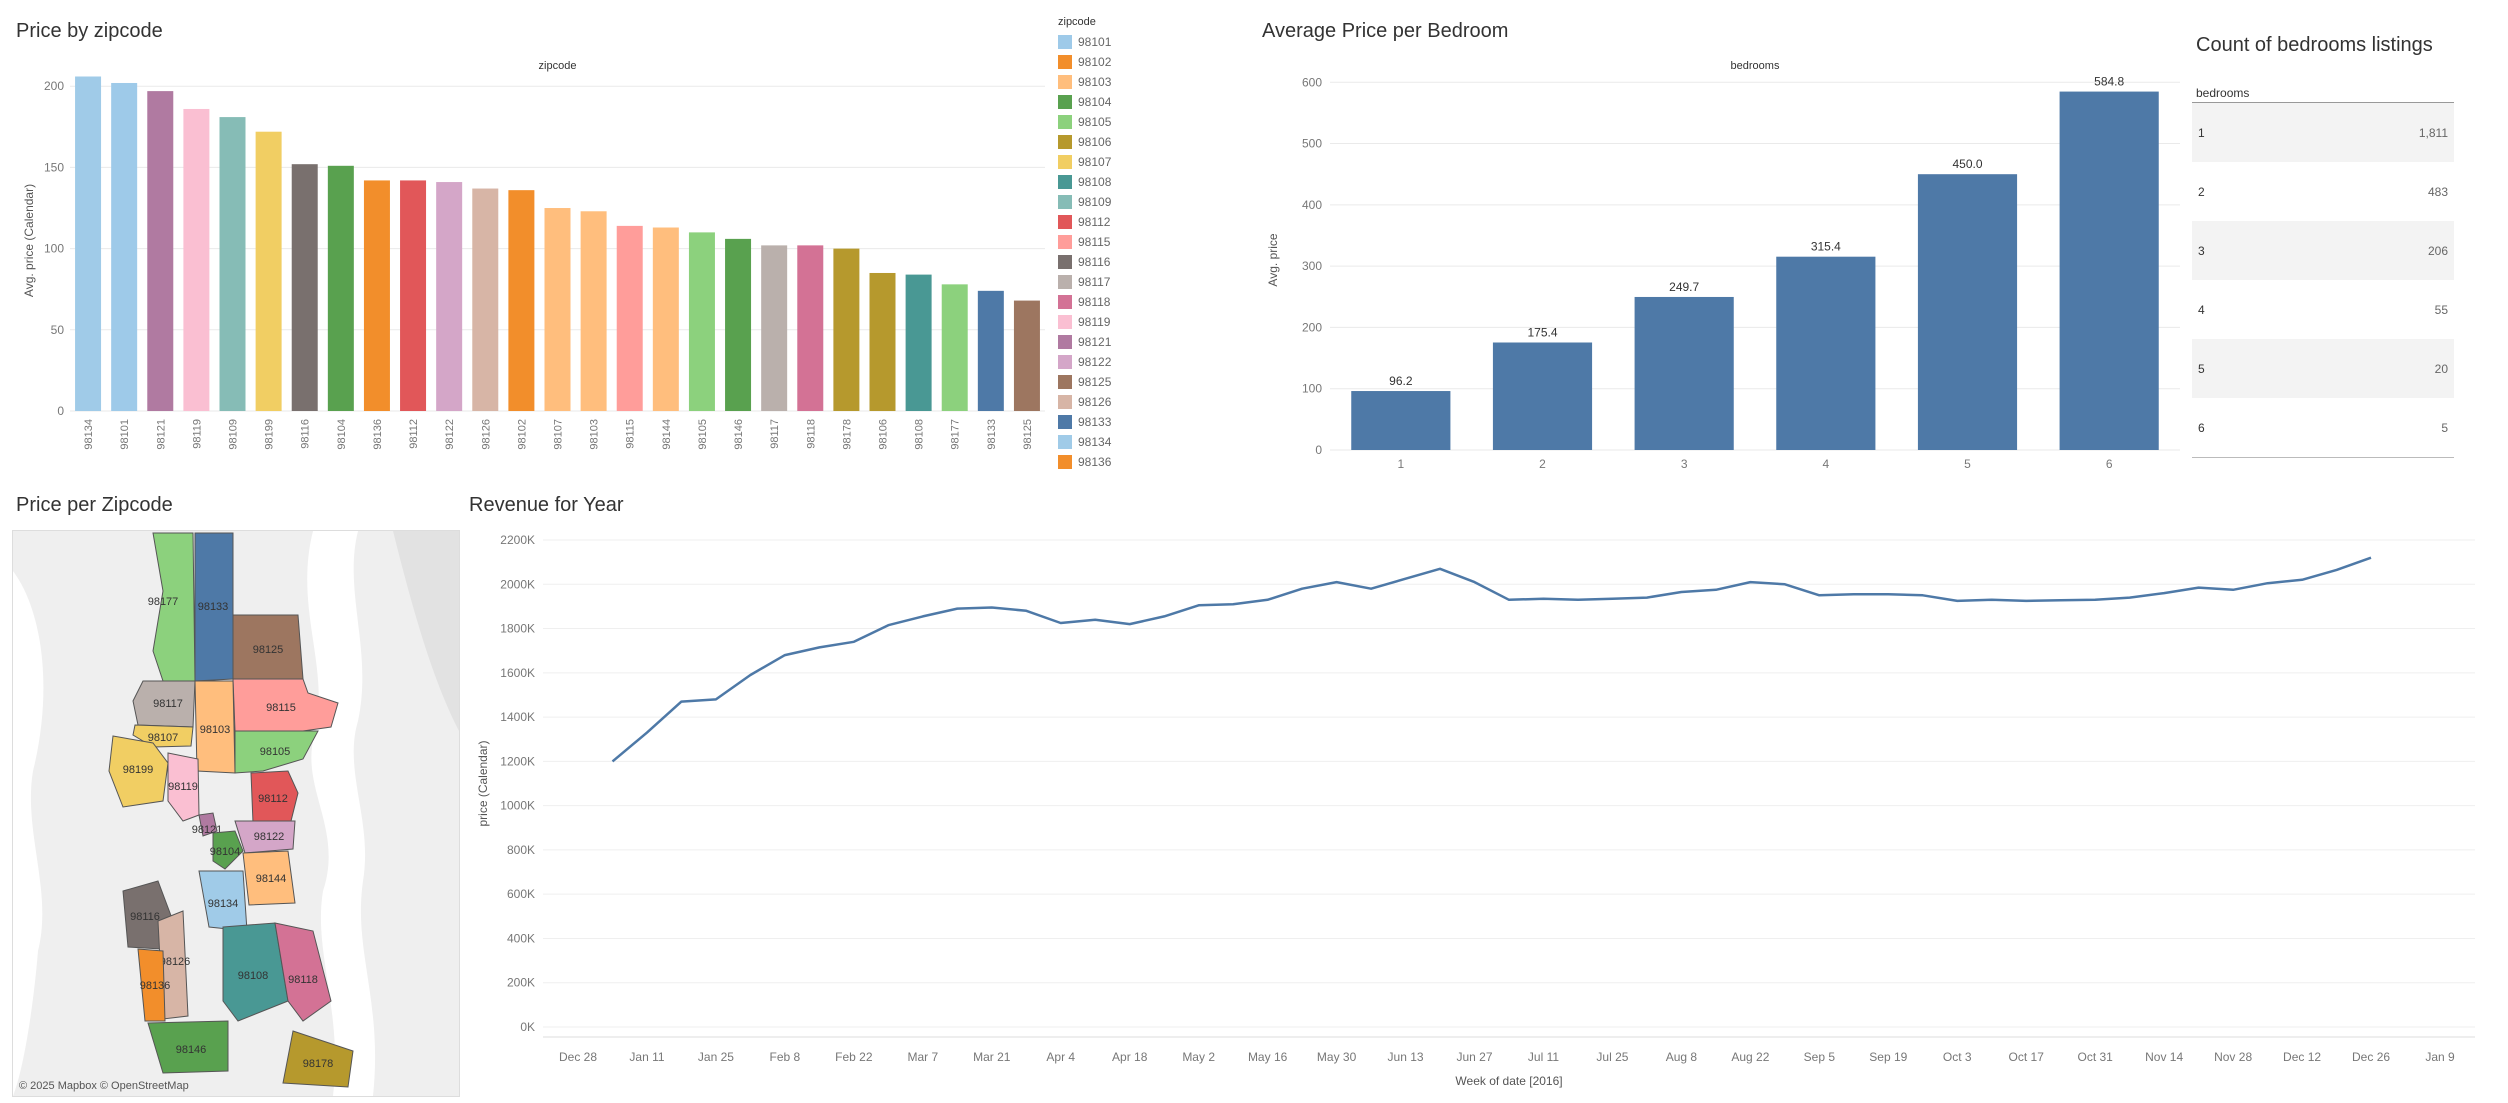 This screenshot has width=2508, height=1103. I want to click on legend-item: 98101, so click(1123, 42).